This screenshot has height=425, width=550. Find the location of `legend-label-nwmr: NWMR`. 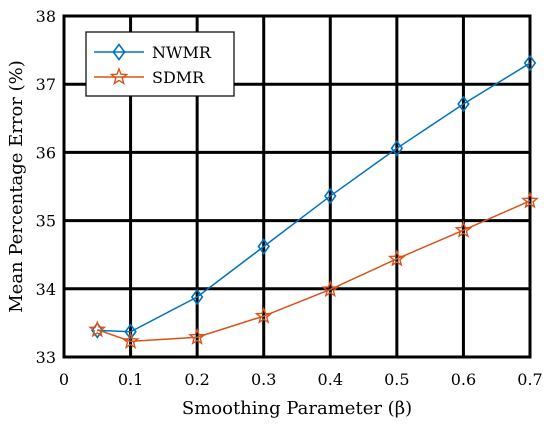

legend-label-nwmr: NWMR is located at coordinates (182, 52).